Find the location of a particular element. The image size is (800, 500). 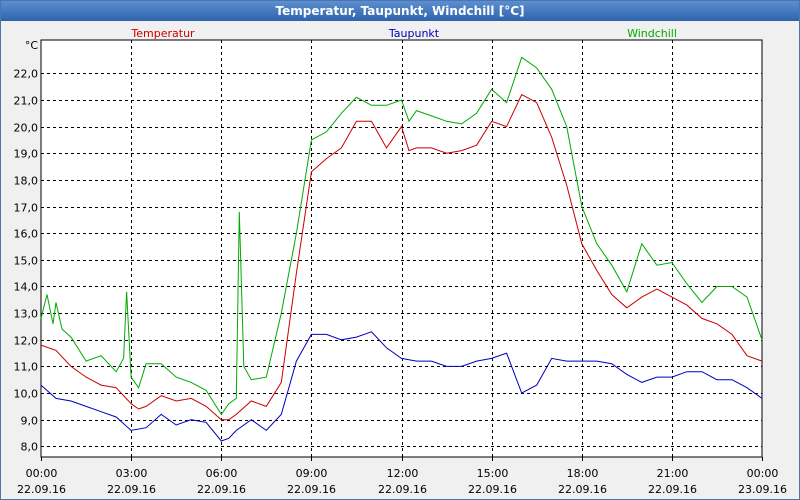

y-tick-label: 19,0 is located at coordinates (26, 154).